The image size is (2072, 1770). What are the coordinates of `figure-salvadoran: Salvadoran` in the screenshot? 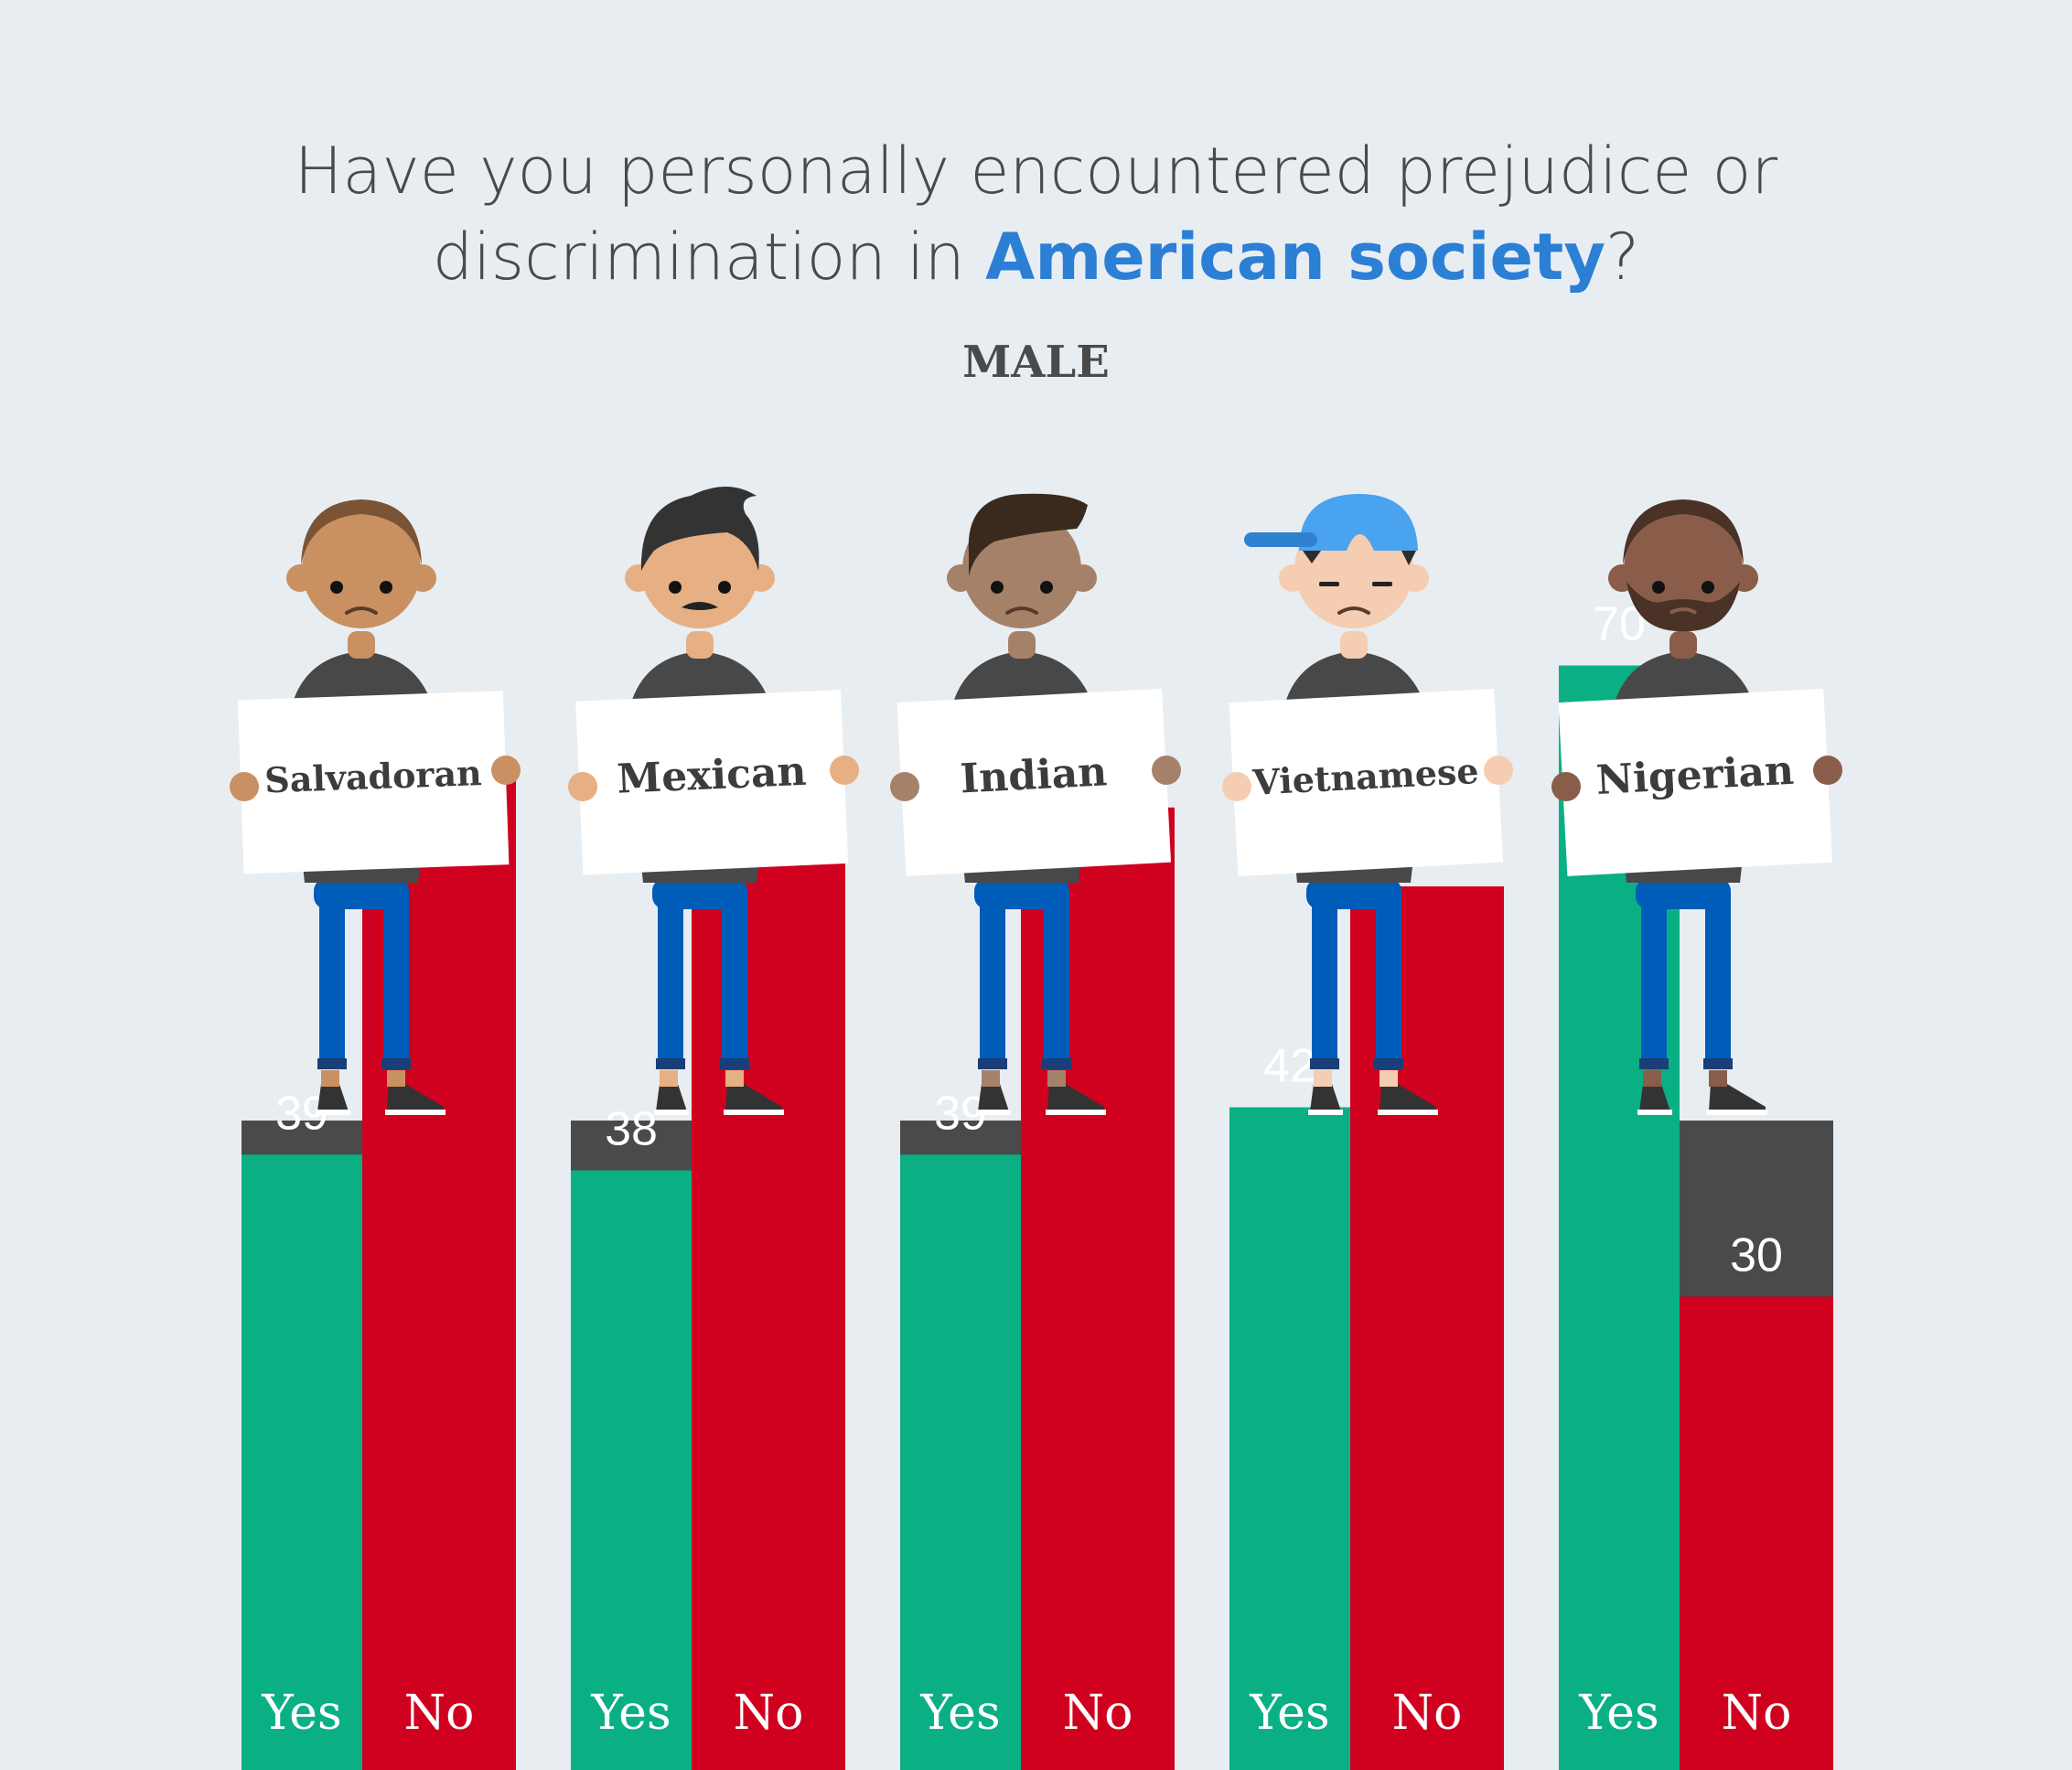 It's located at (375, 807).